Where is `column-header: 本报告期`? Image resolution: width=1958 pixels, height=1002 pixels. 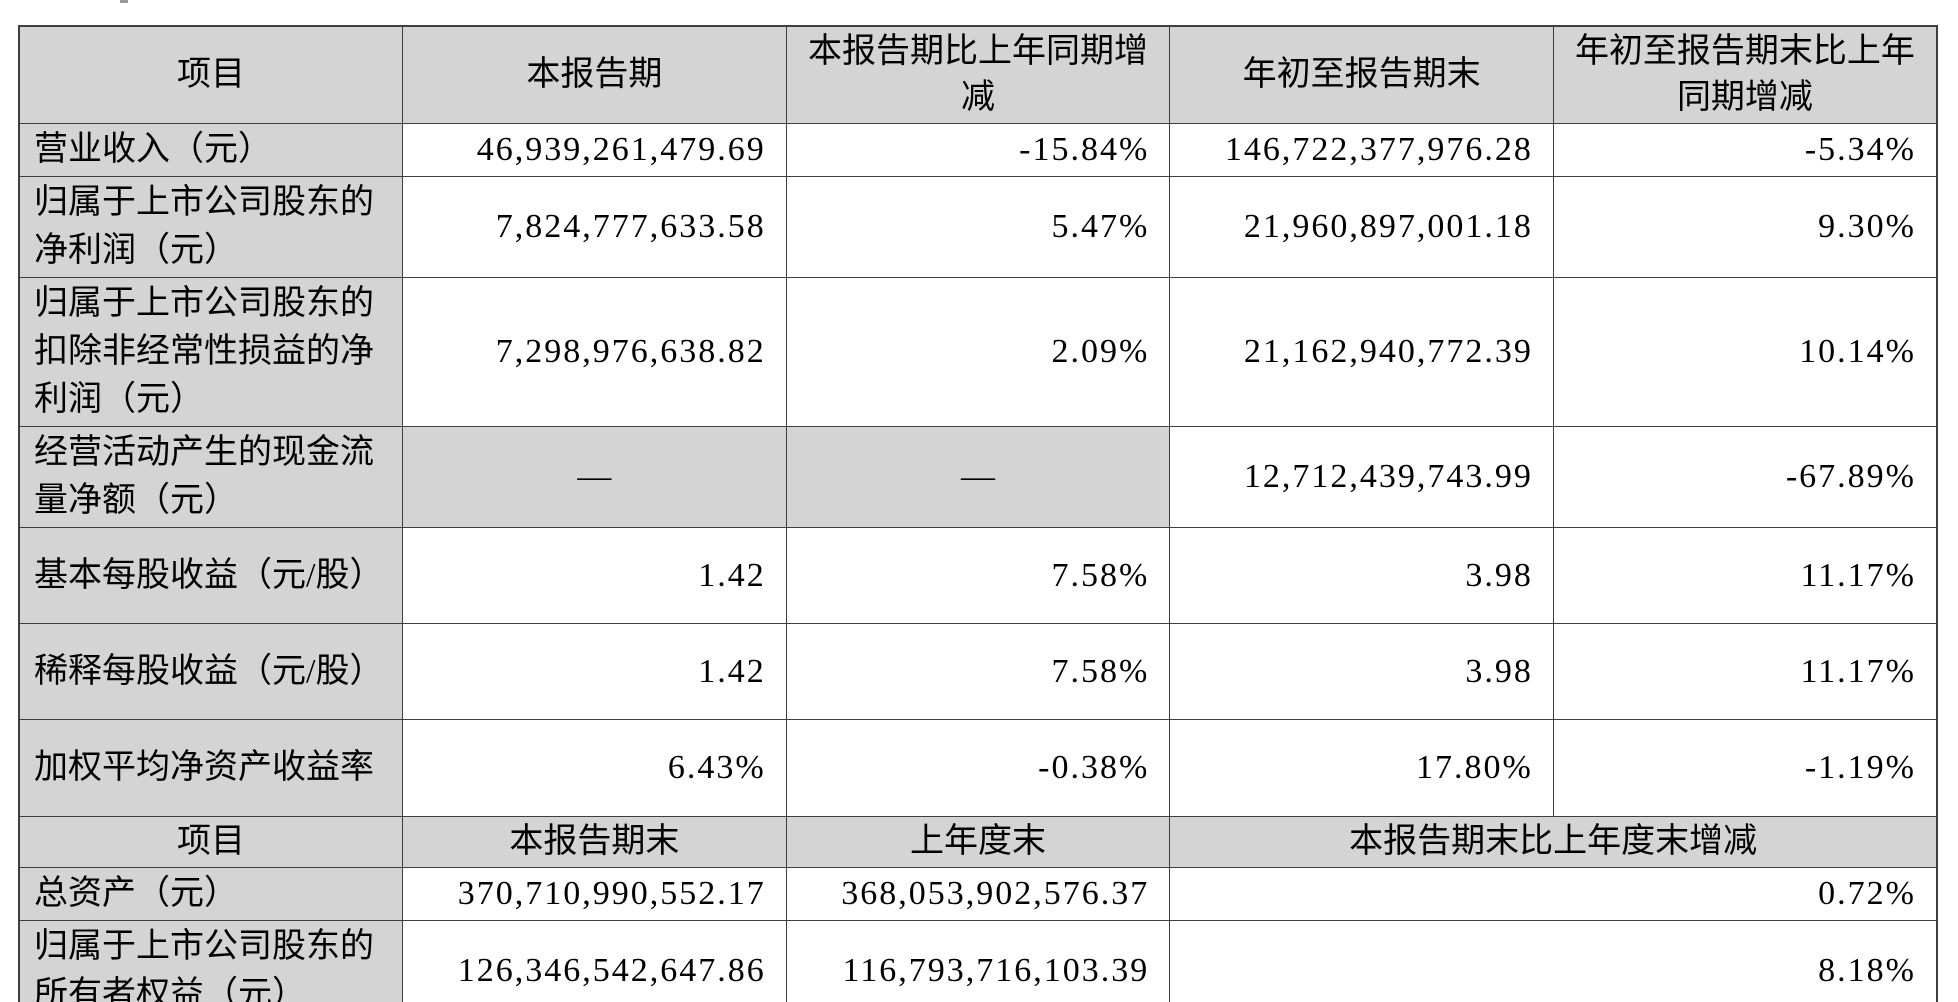
column-header: 本报告期 is located at coordinates (594, 74).